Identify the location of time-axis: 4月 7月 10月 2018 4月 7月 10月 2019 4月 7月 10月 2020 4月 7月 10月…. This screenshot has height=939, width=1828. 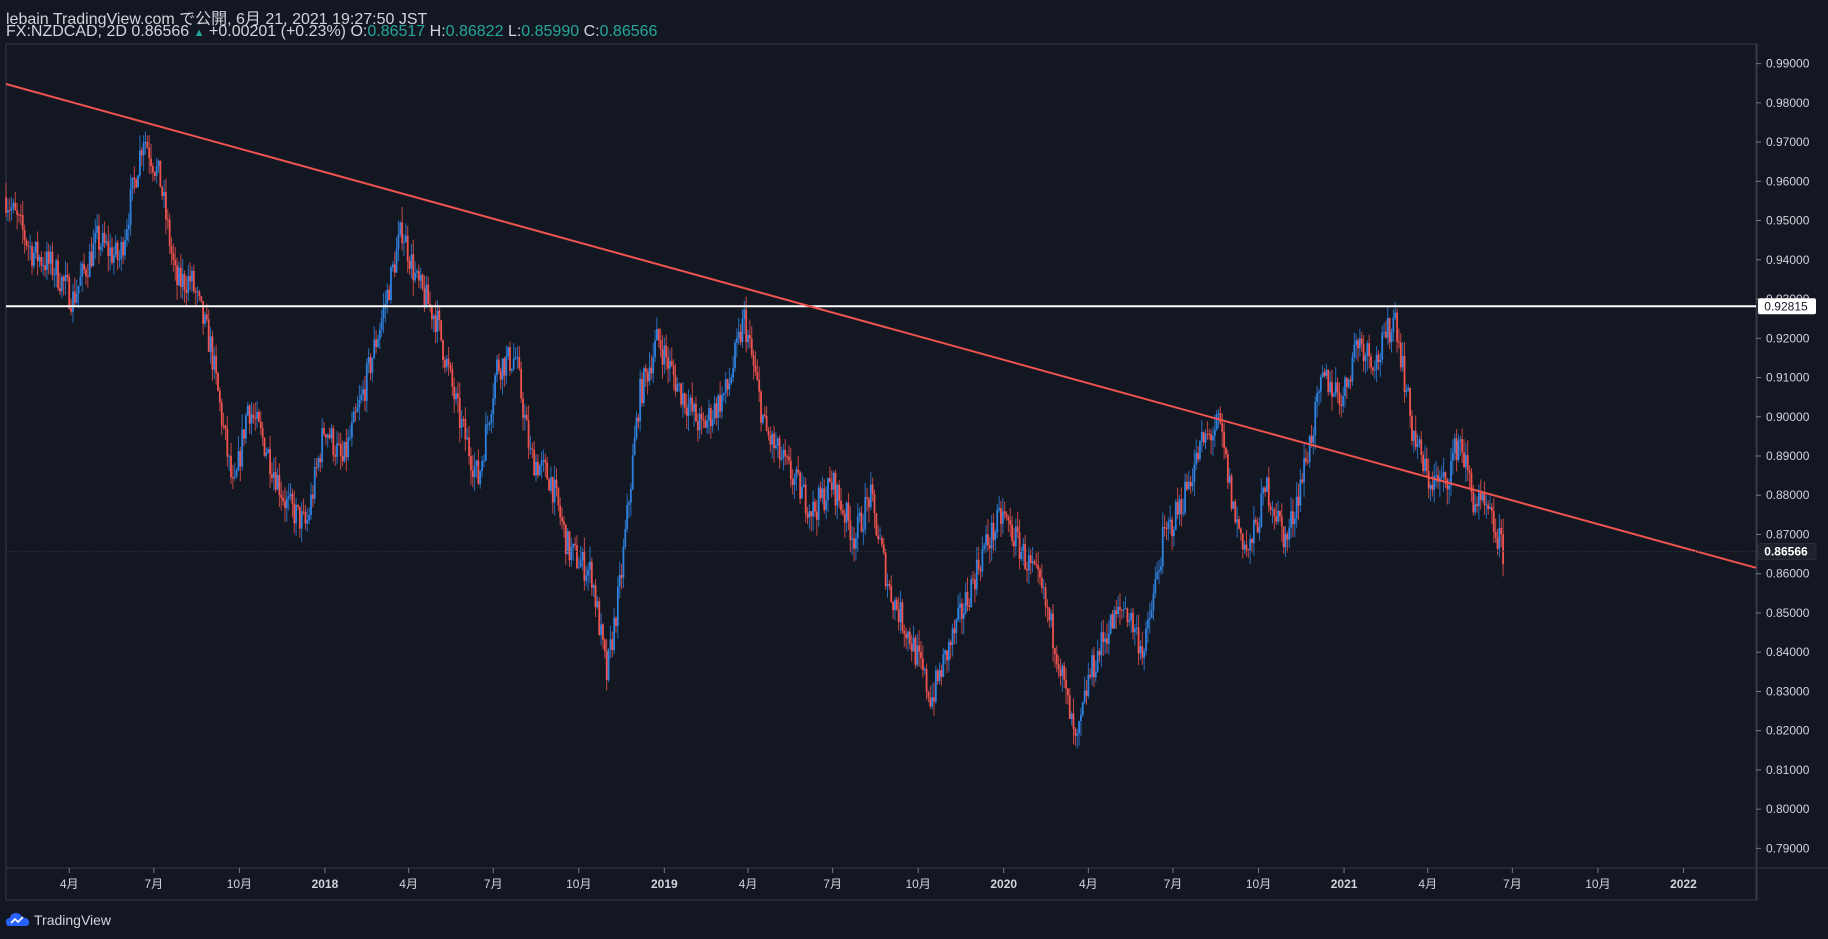
(878, 879).